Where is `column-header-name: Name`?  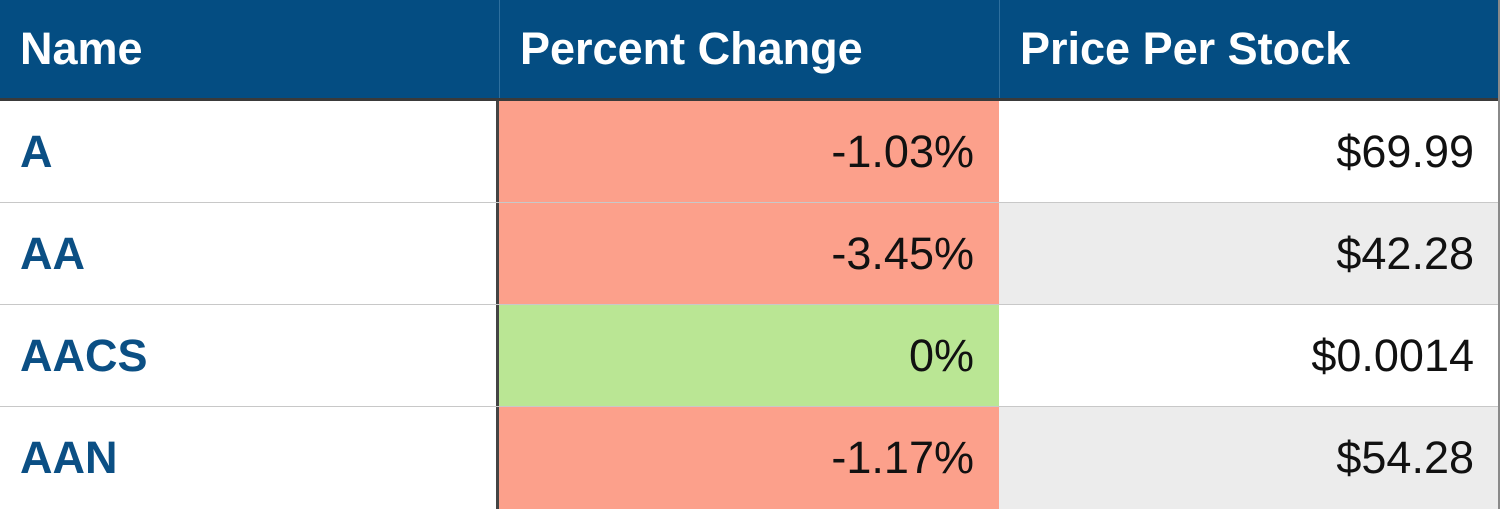
column-header-name: Name is located at coordinates (81, 48).